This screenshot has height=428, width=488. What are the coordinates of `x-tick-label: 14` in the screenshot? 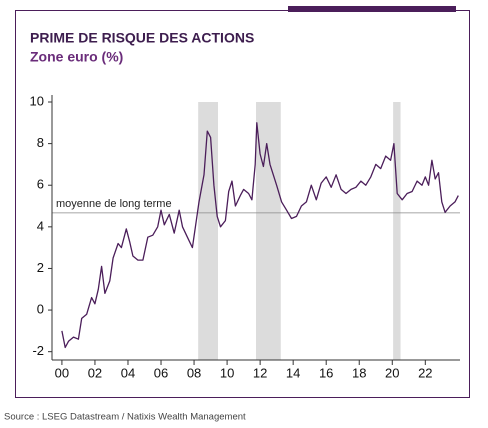 It's located at (293, 372).